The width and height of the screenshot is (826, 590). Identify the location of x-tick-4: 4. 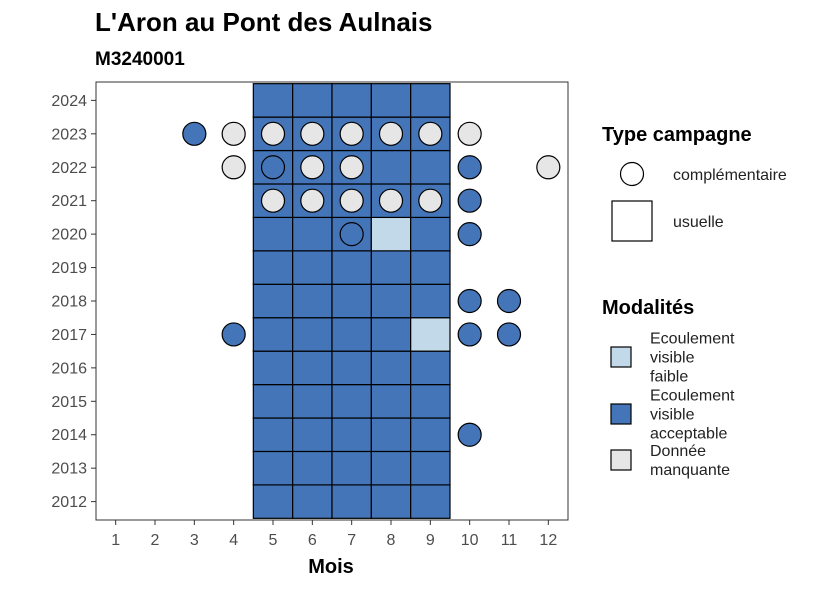
(233, 540).